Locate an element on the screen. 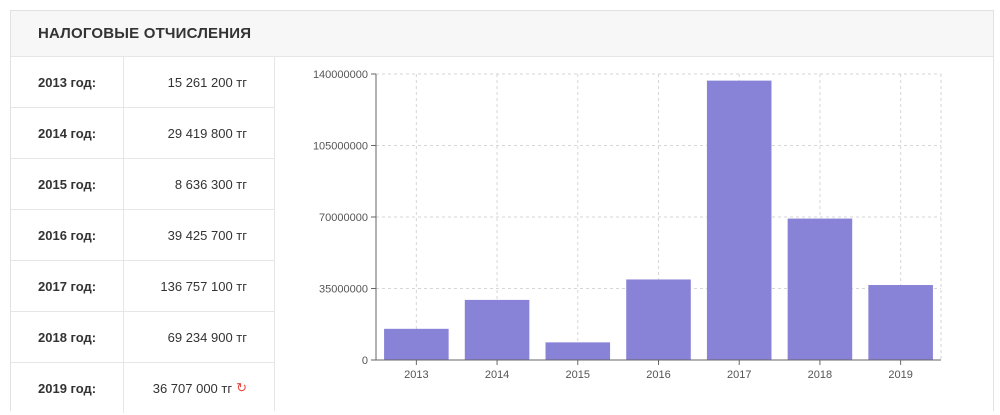 Image resolution: width=1000 pixels, height=415 pixels. table-row: 2016 год: 39 425 700 тг is located at coordinates (142, 235).